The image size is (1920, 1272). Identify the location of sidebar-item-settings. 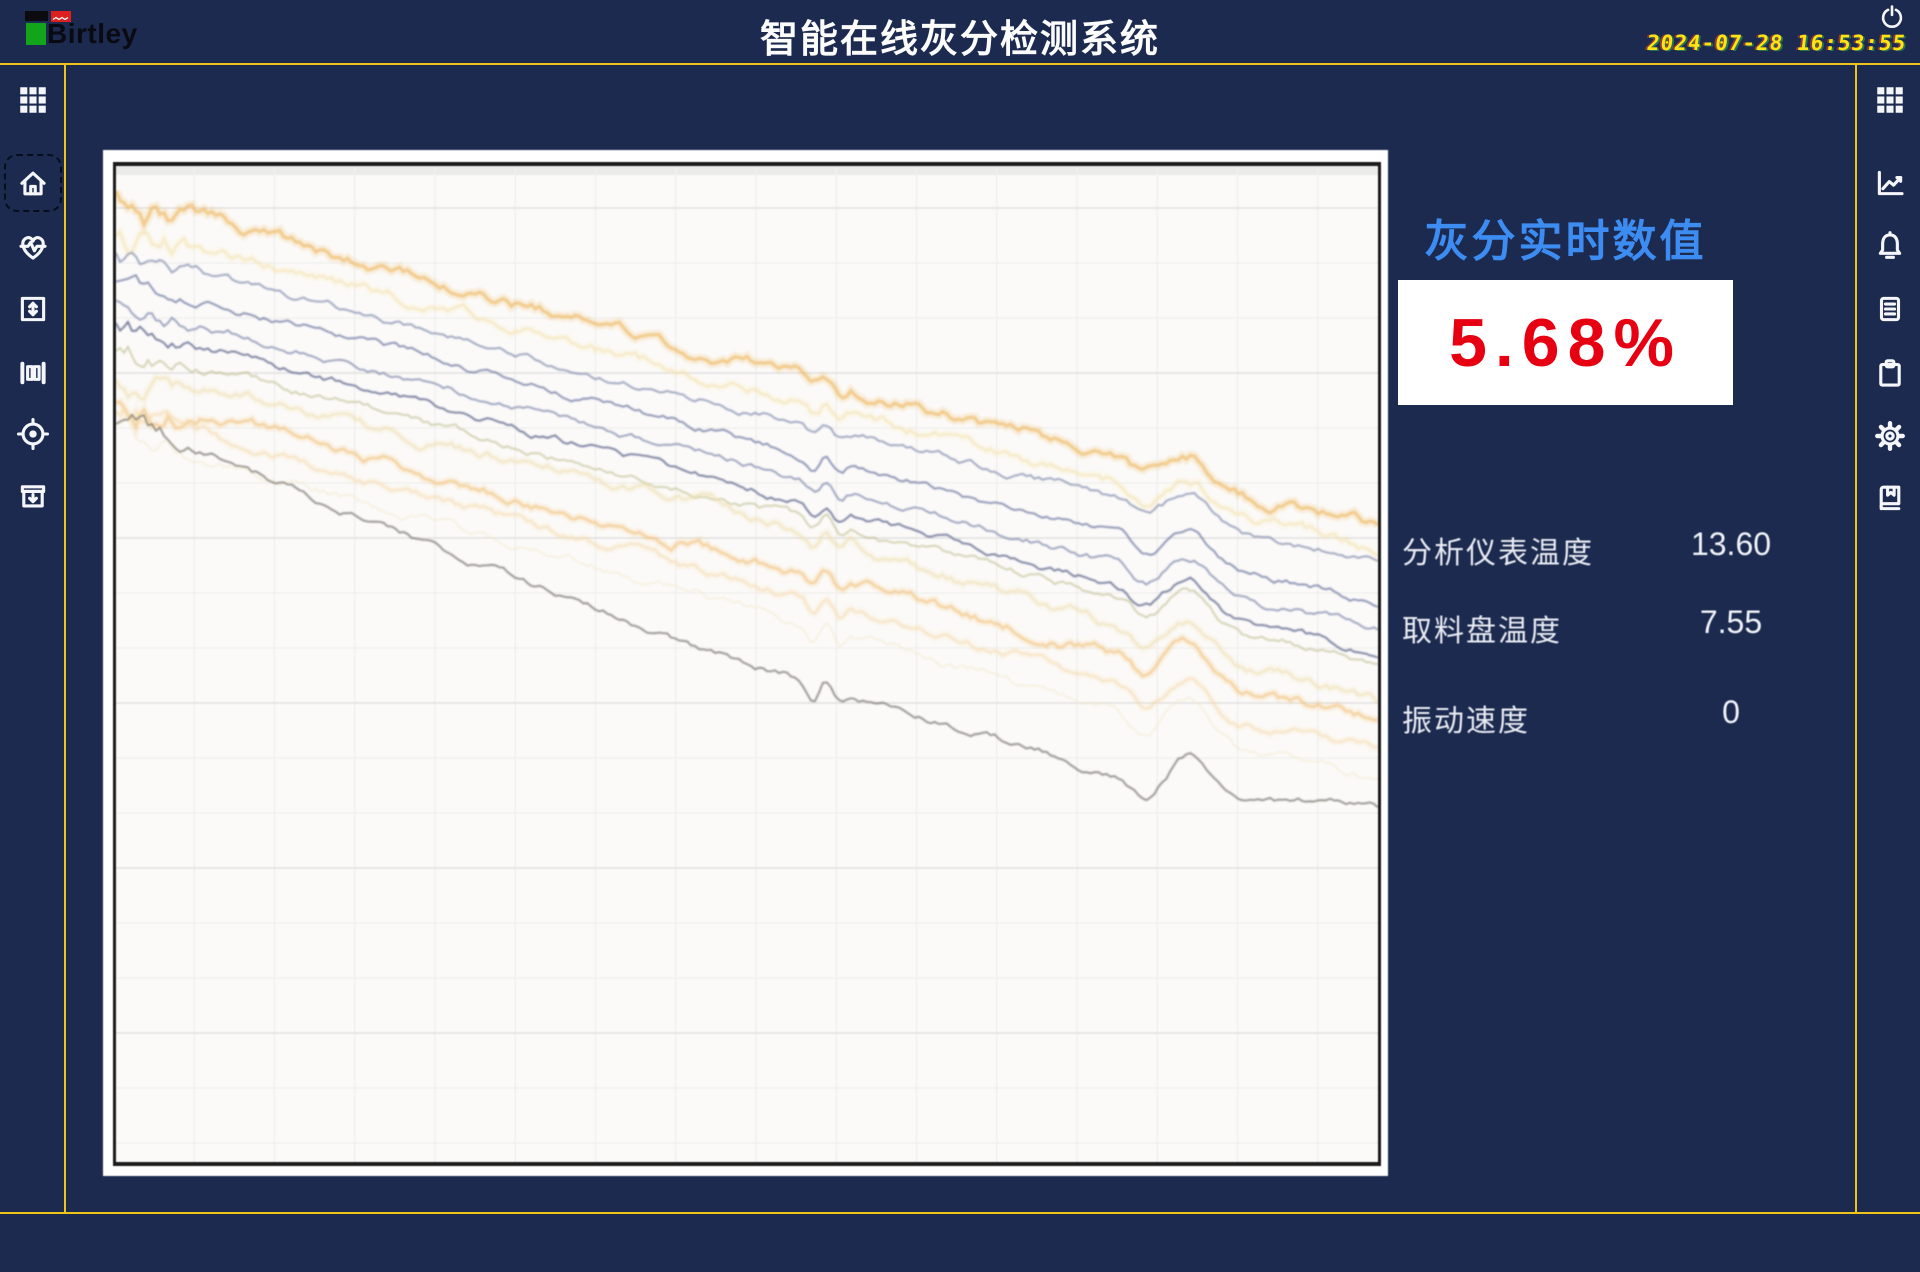
(1890, 436).